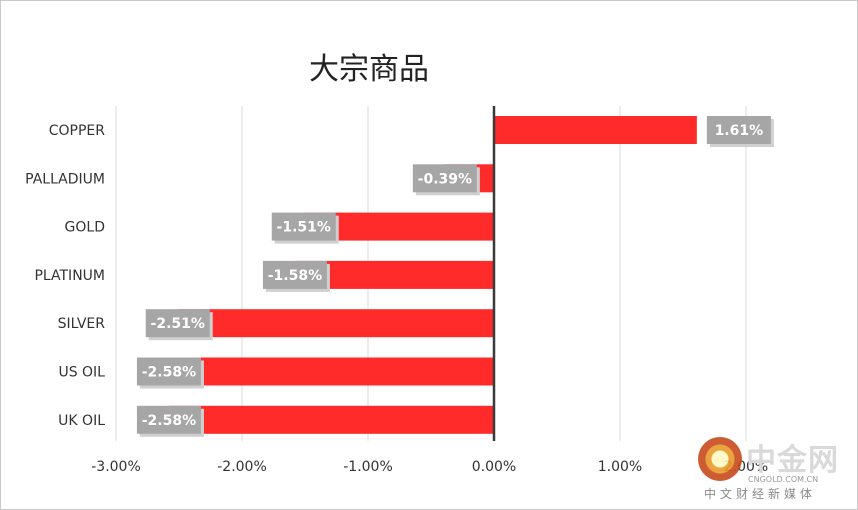  I want to click on category-label: SILVER, so click(82, 324).